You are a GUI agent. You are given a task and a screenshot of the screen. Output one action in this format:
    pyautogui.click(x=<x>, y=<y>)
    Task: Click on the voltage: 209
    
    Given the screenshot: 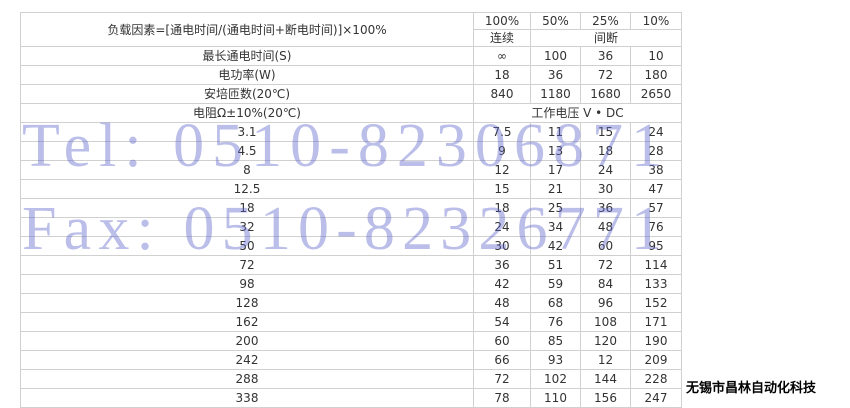 What is the action you would take?
    pyautogui.click(x=656, y=360)
    